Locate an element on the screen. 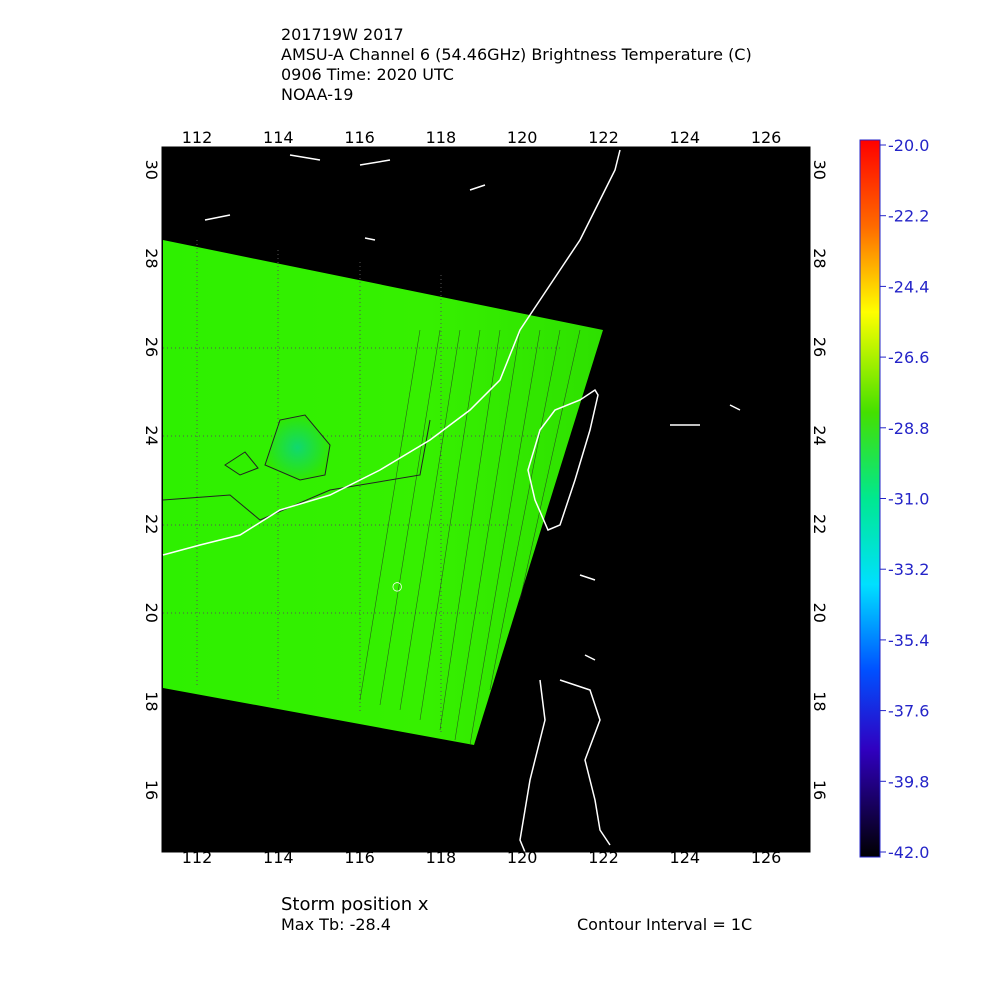 The image size is (1000, 1000). storm-position: Storm position x is located at coordinates (355, 904).